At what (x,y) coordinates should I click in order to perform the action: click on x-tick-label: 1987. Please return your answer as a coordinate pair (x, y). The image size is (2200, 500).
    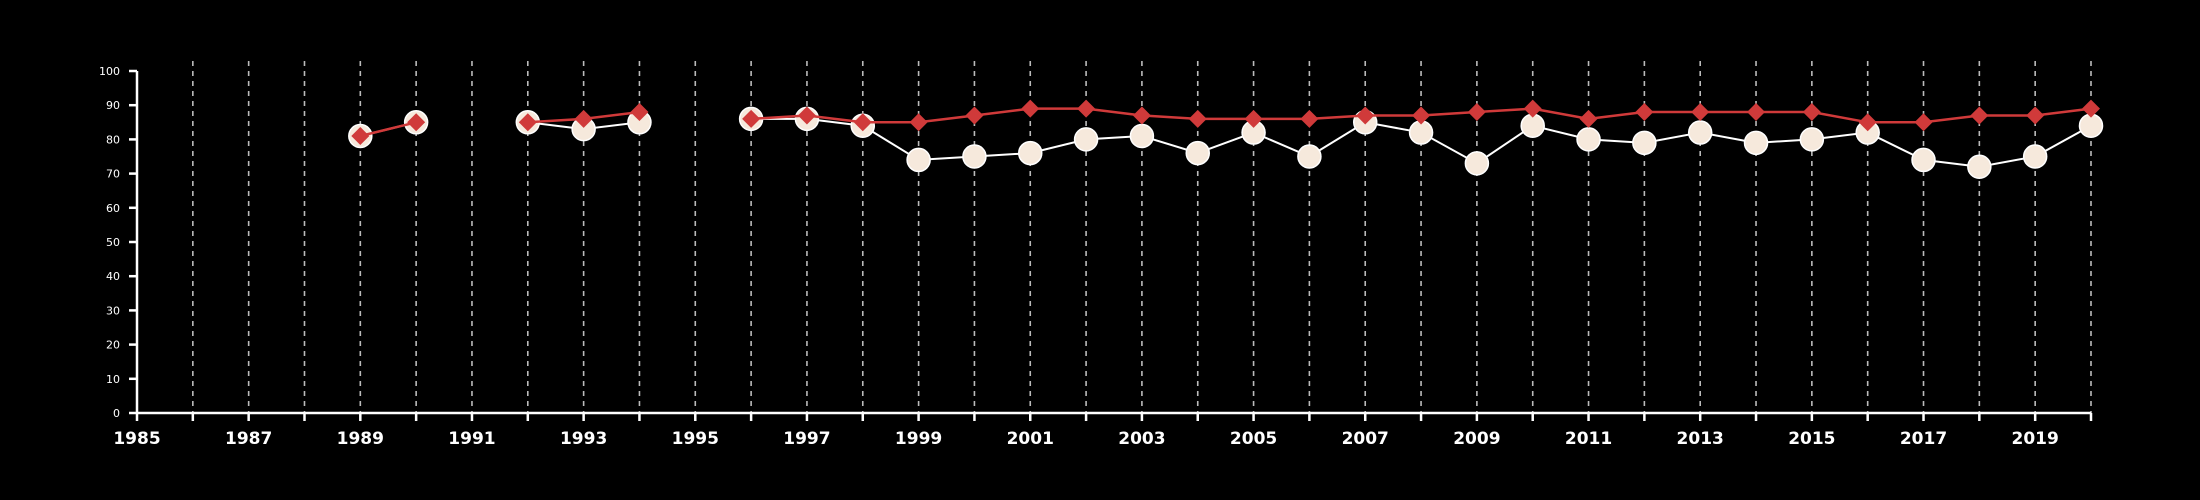
    Looking at the image, I should click on (248, 439).